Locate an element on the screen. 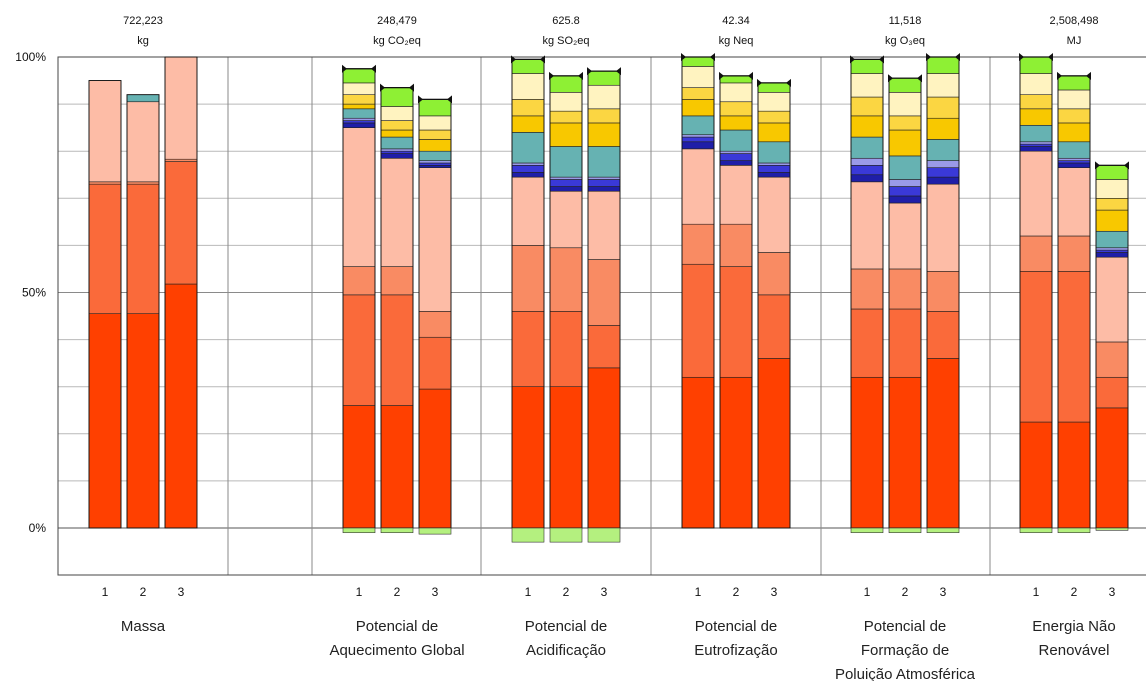 The height and width of the screenshot is (681, 1146). header-value: 2,508,498 is located at coordinates (1074, 21).